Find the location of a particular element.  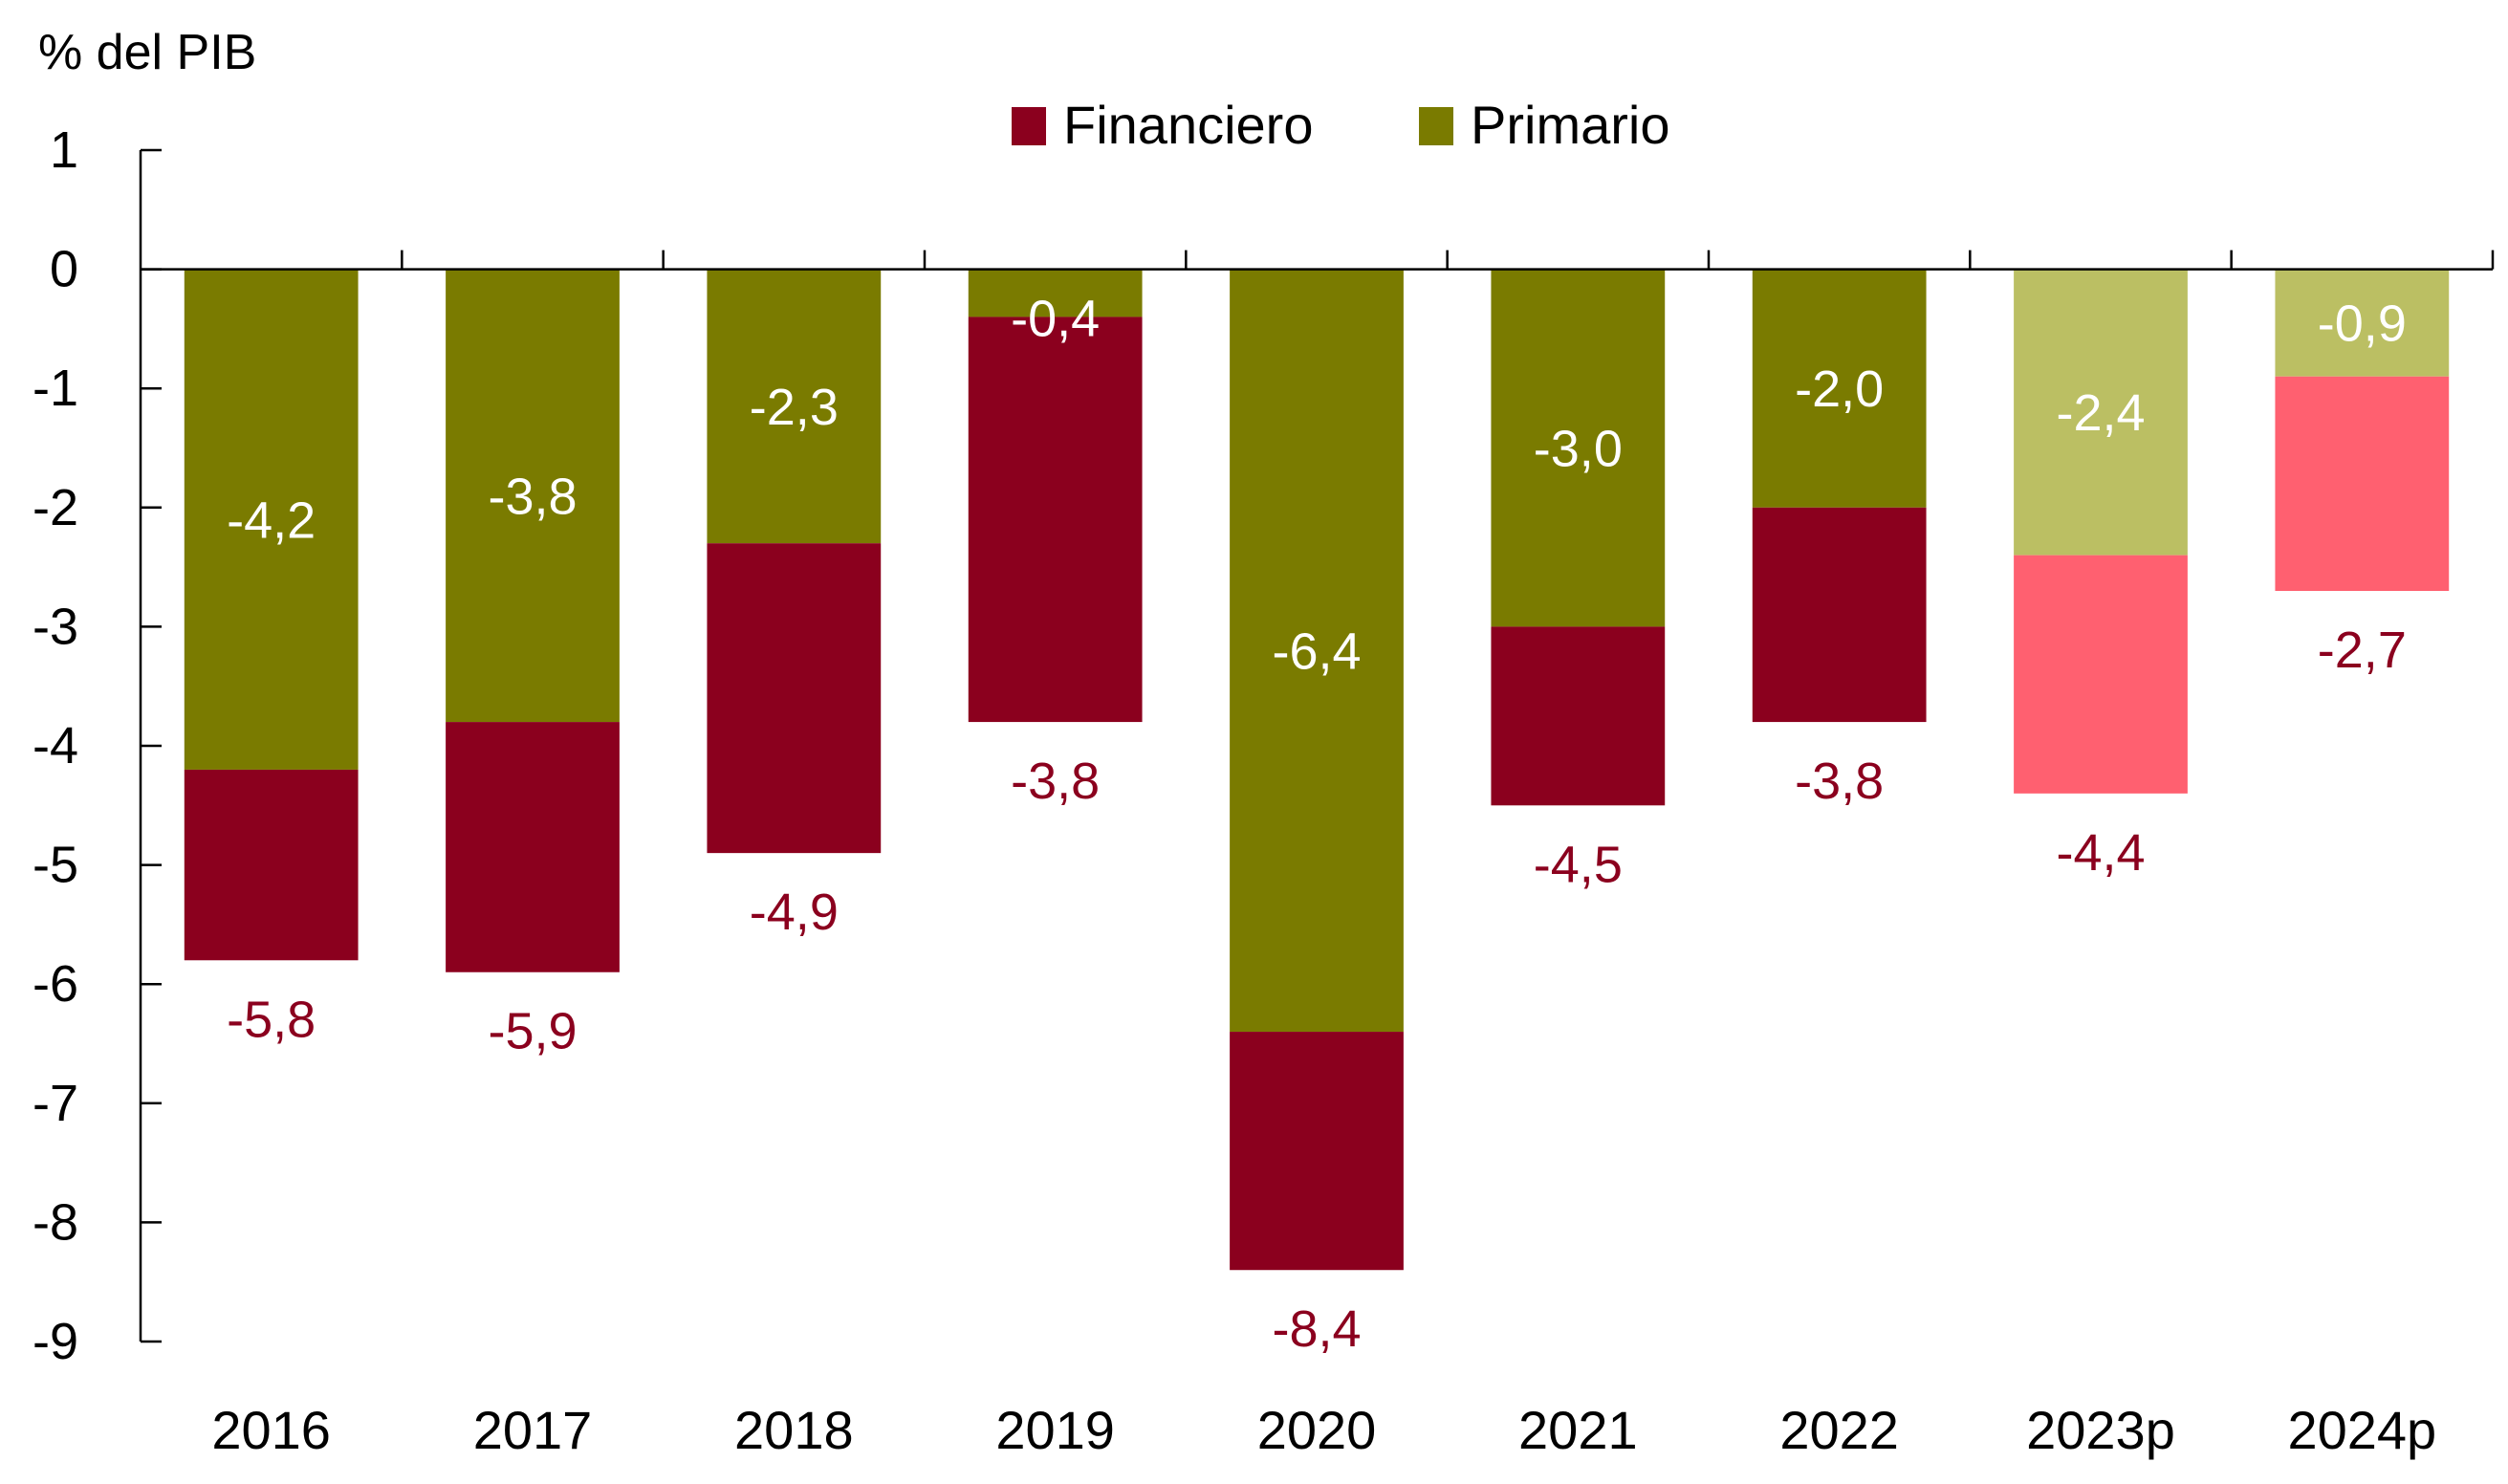

legend-label-primario: Primario is located at coordinates (1570, 125).